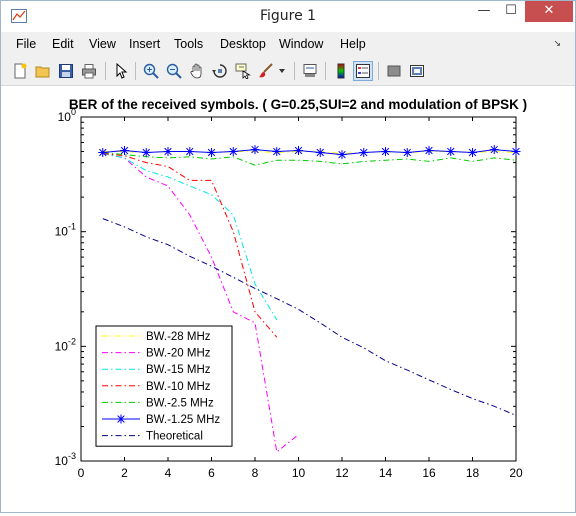 This screenshot has width=576, height=516. I want to click on link-plot-icon, so click(310, 71).